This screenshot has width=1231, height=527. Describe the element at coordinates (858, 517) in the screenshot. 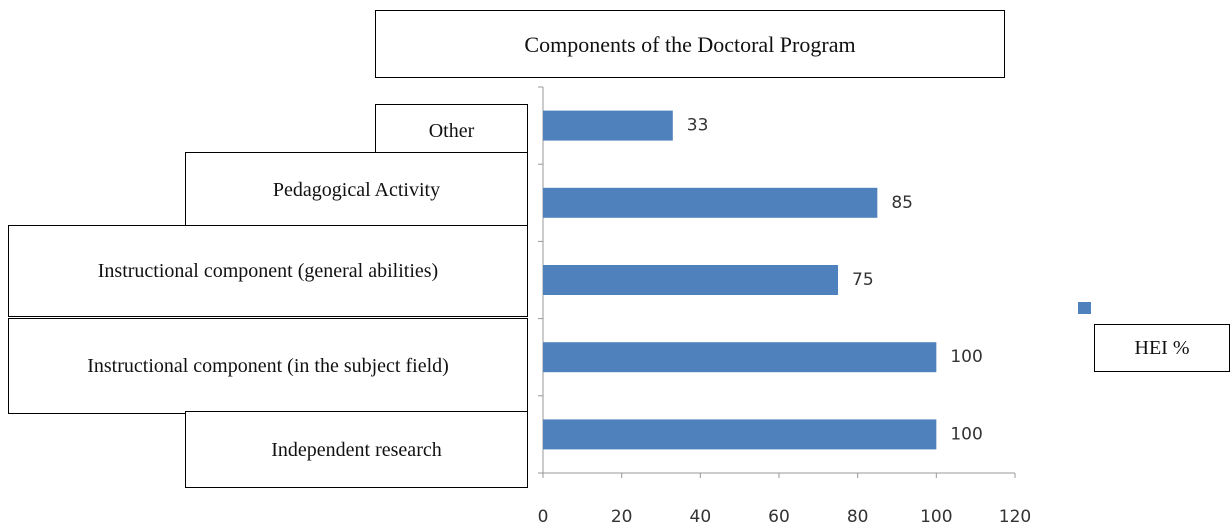

I see `x-tick-label: 80` at that location.